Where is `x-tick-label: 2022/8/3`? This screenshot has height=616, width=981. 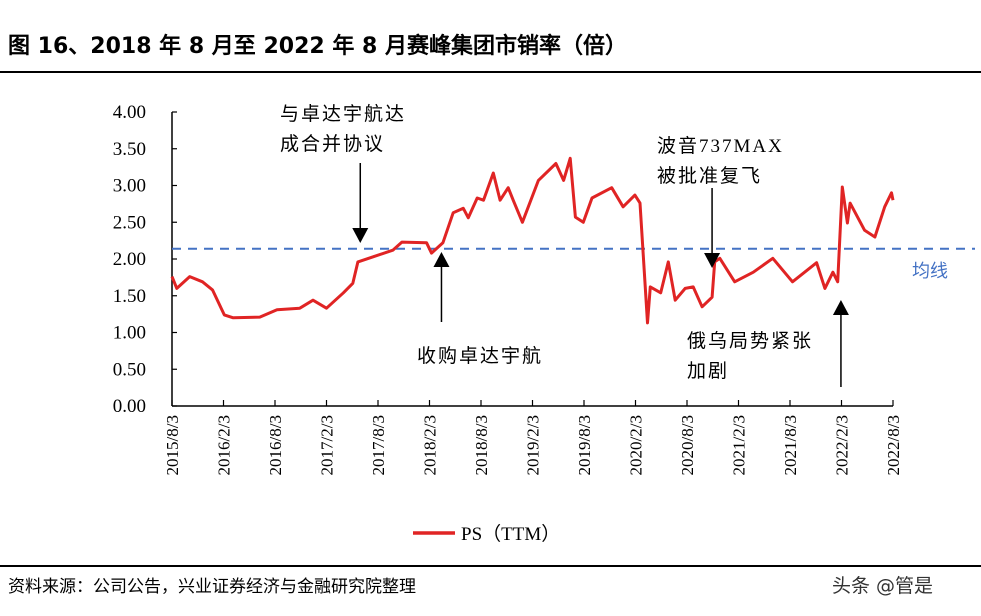 x-tick-label: 2022/8/3 is located at coordinates (893, 445).